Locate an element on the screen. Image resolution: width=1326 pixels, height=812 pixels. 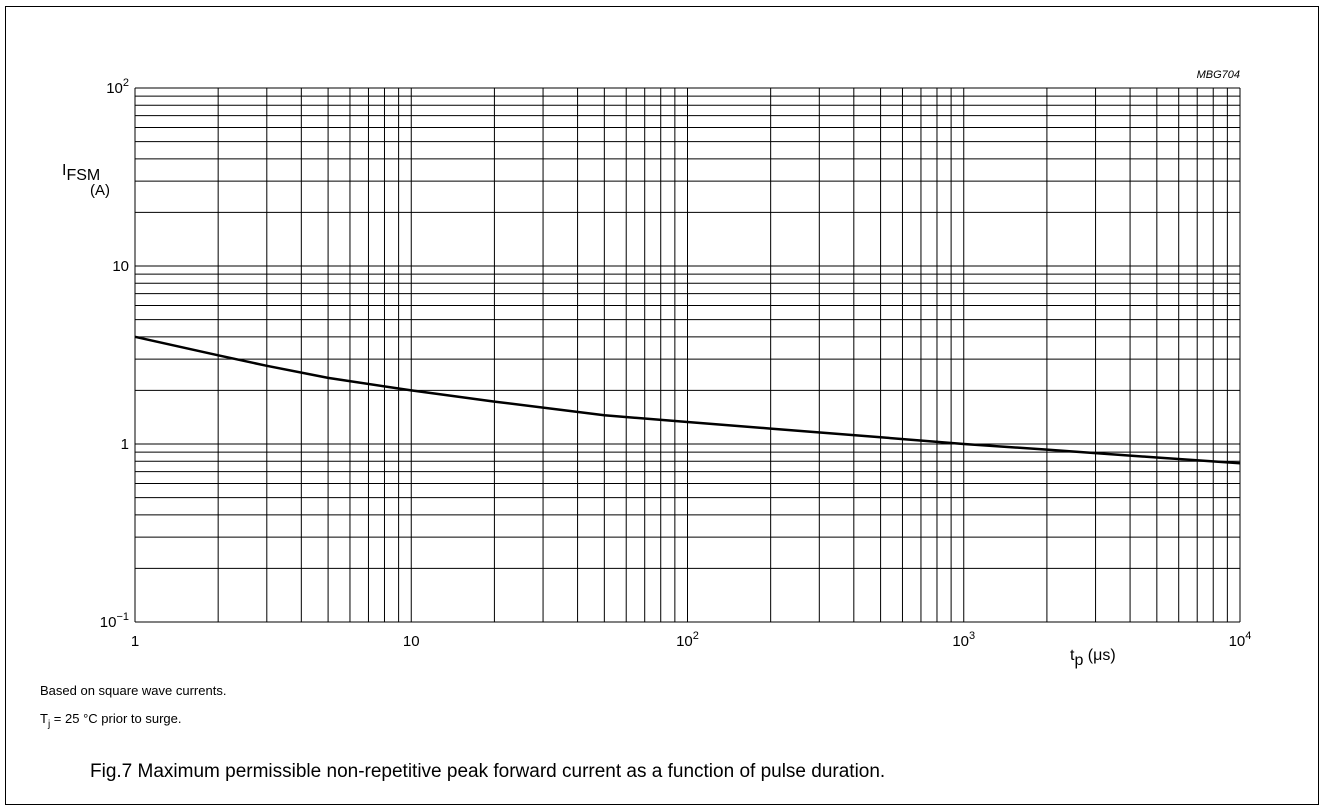
x-tick-label: 1 is located at coordinates (135, 641).